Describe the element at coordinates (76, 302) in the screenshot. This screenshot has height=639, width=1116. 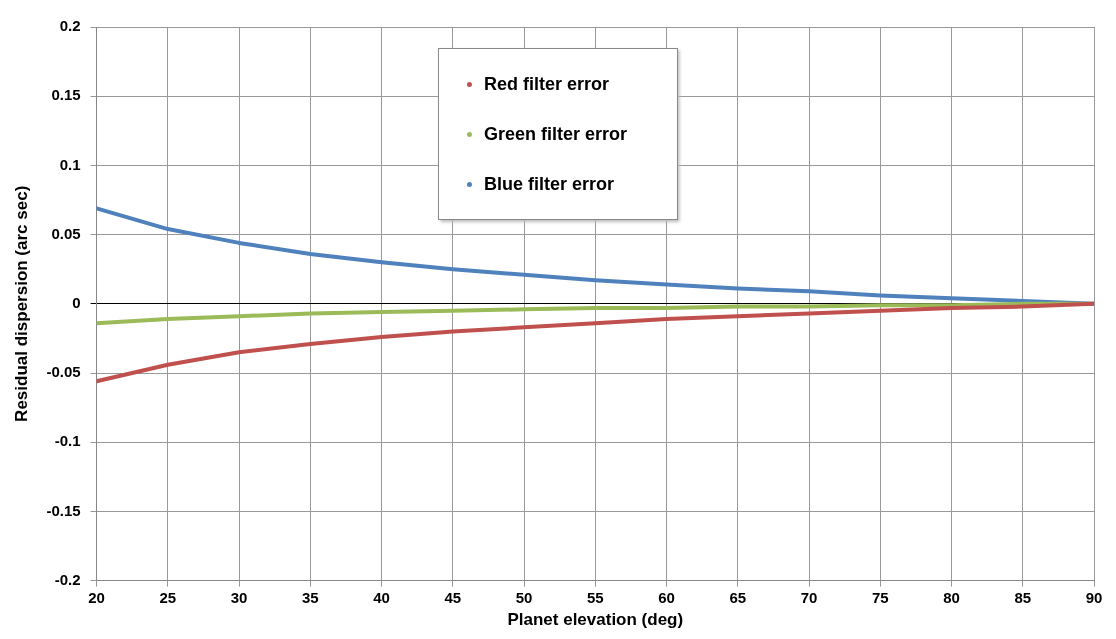
I see `y-tick-label: 0` at that location.